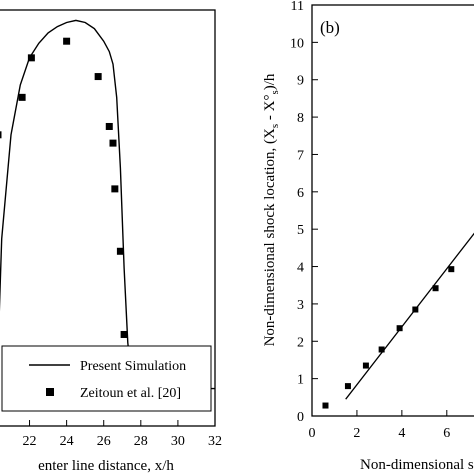 The height and width of the screenshot is (474, 474). Describe the element at coordinates (300, 380) in the screenshot. I see `y-tick-label-b: 1` at that location.